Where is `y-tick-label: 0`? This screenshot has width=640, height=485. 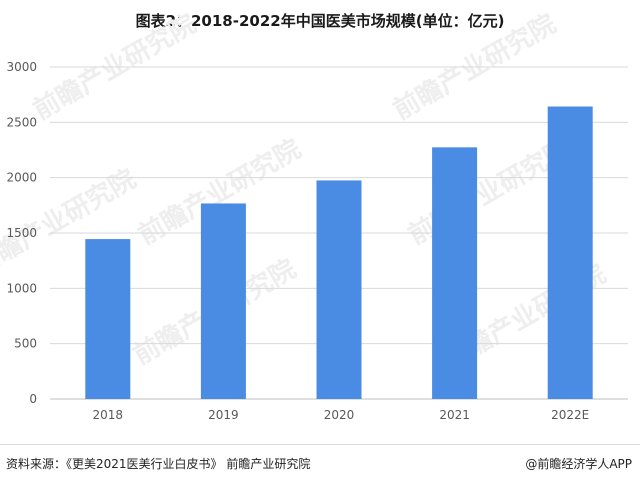 y-tick-label: 0 is located at coordinates (33, 399).